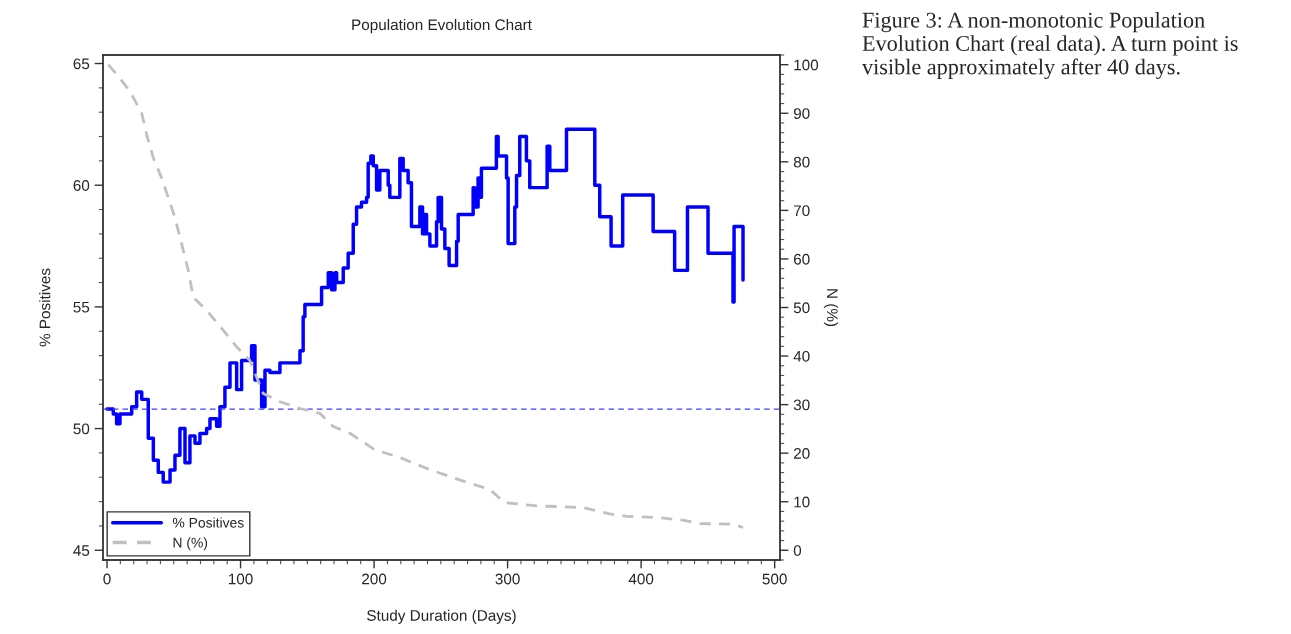 The width and height of the screenshot is (1291, 634). What do you see at coordinates (81, 64) in the screenshot?
I see `y-tick-label: 65` at bounding box center [81, 64].